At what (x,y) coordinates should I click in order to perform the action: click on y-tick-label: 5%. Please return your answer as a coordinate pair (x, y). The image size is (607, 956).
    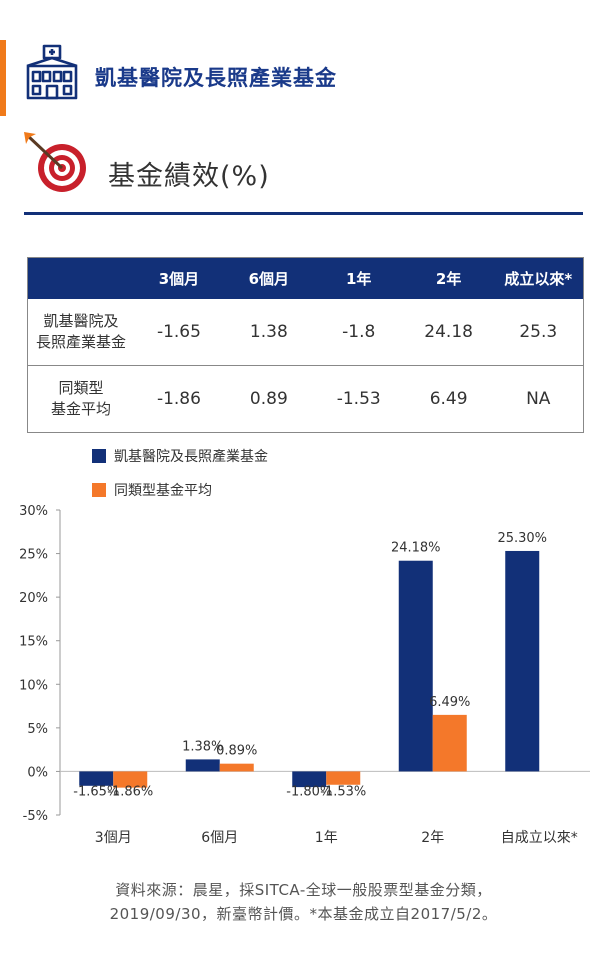
    Looking at the image, I should click on (37, 729).